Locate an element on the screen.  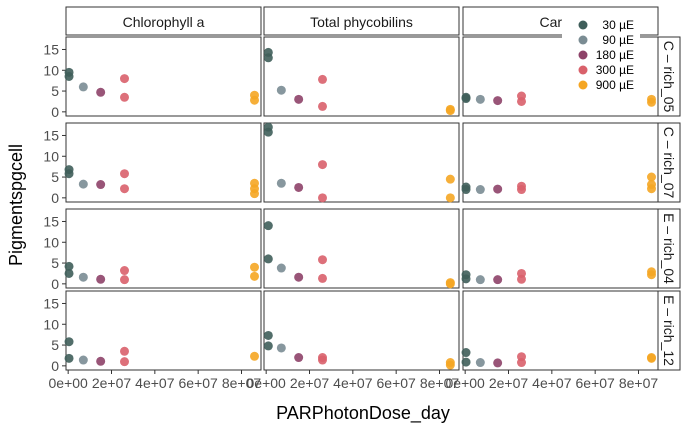
column-strip-label: Total phycobilins is located at coordinates (361, 22).